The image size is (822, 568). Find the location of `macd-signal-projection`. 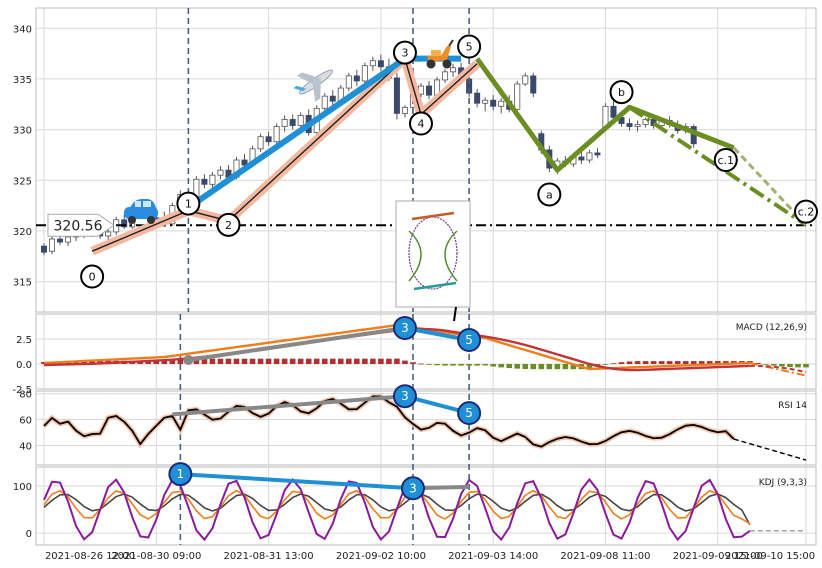

macd-signal-projection is located at coordinates (778, 369).